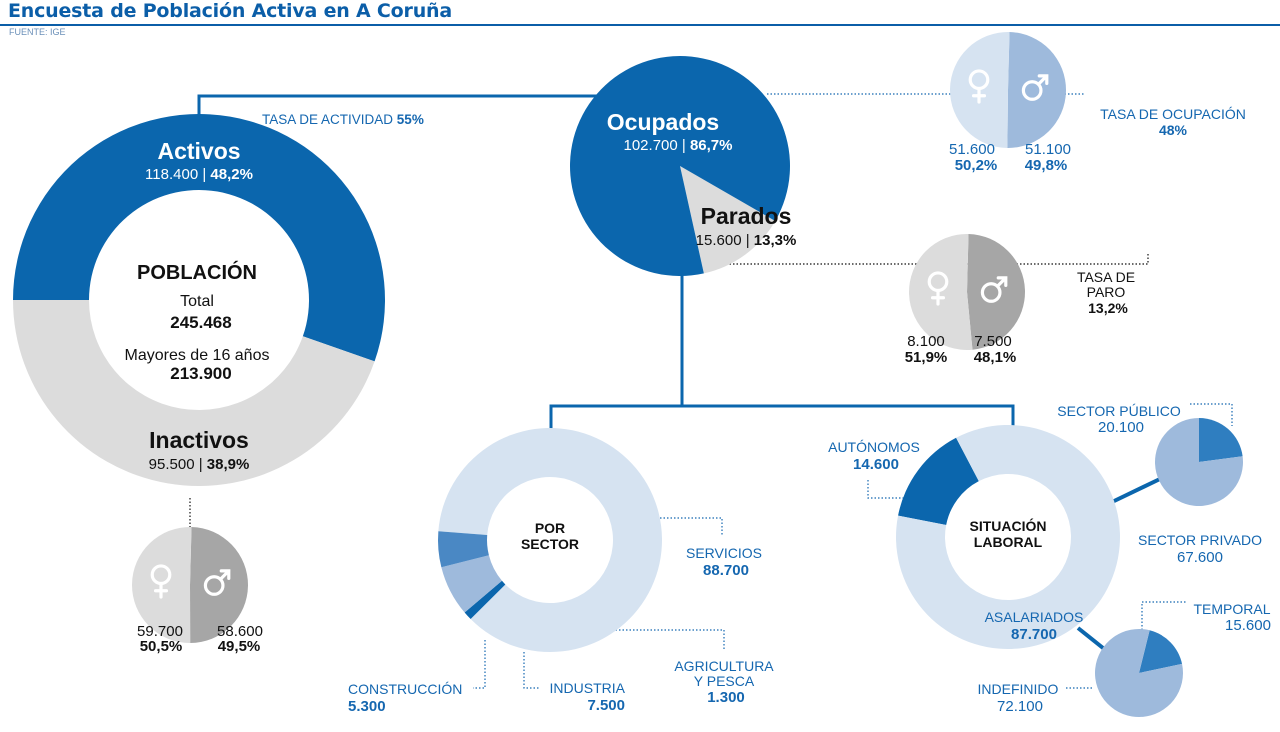 This screenshot has height=732, width=1280. Describe the element at coordinates (1106, 292) in the screenshot. I see `annotation-tasa-paro-2: PARO` at that location.